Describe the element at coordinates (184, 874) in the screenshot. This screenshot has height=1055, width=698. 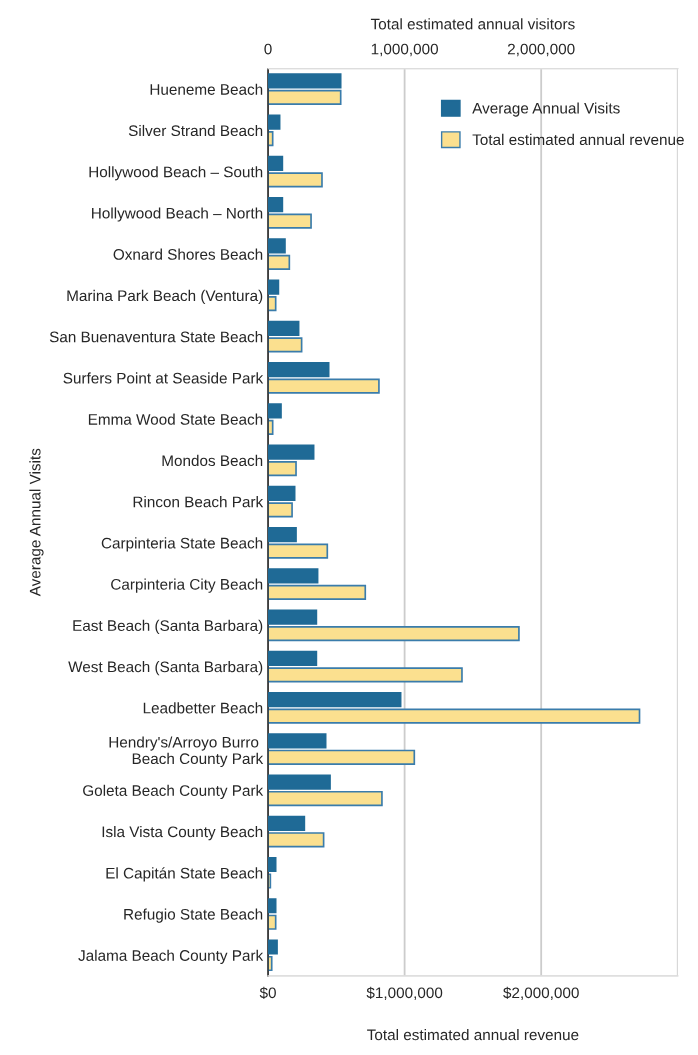
I see `y-tick-label: El Capitán State Beach` at that location.